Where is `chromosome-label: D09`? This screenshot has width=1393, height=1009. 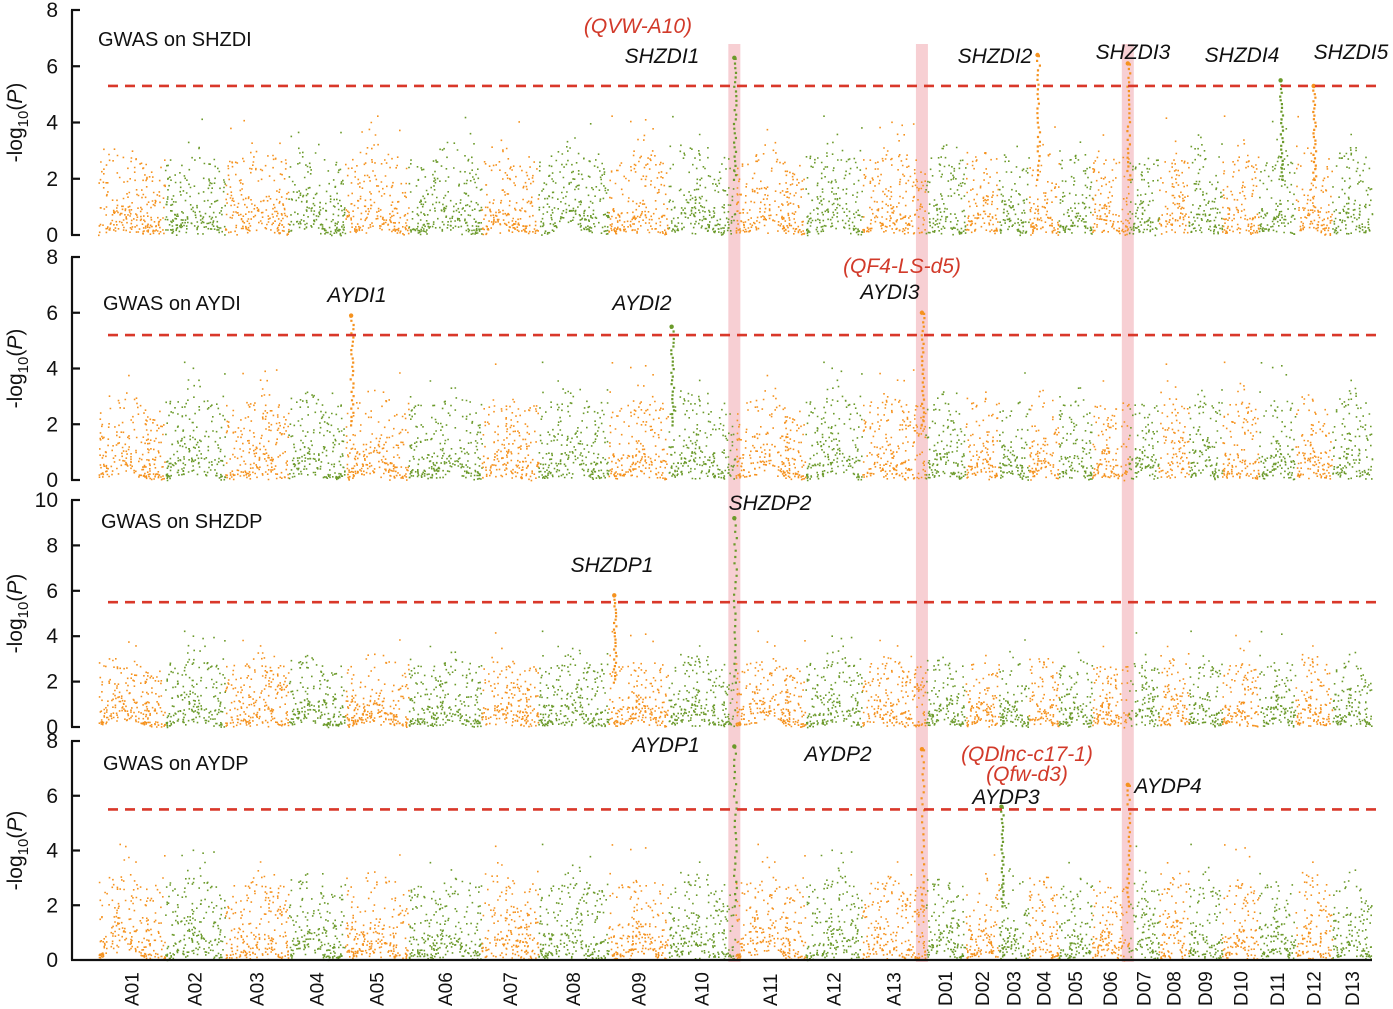 chromosome-label: D09 is located at coordinates (1206, 988).